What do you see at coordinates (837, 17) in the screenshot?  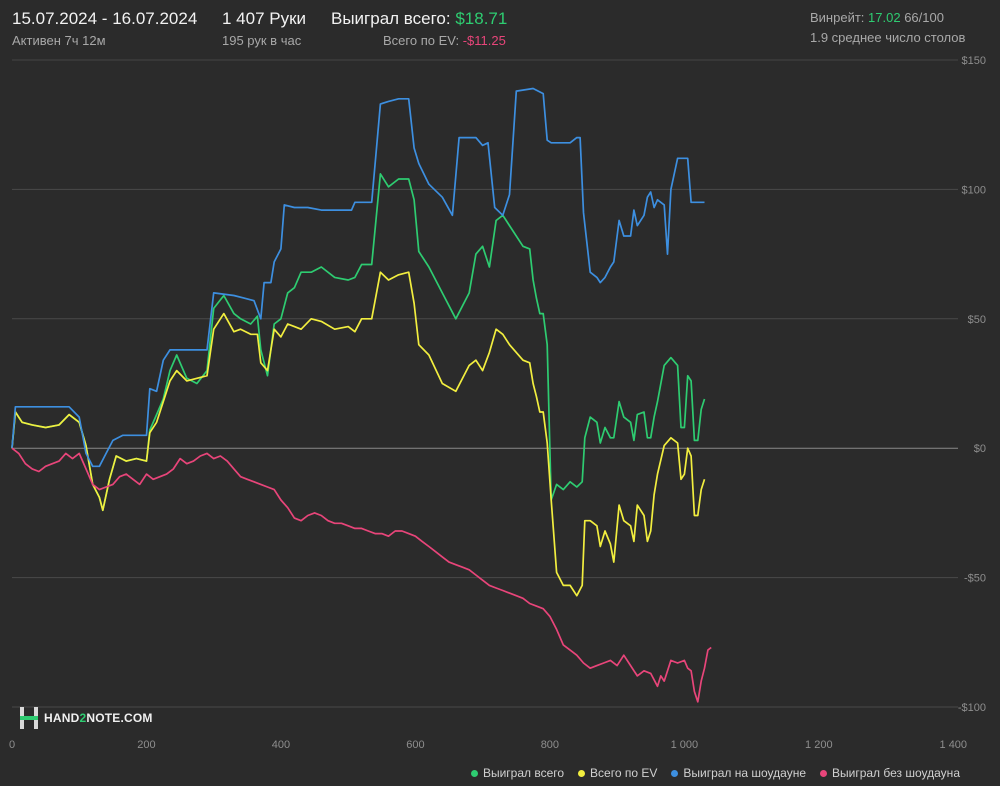 I see `winrate-label: Винрейт:` at bounding box center [837, 17].